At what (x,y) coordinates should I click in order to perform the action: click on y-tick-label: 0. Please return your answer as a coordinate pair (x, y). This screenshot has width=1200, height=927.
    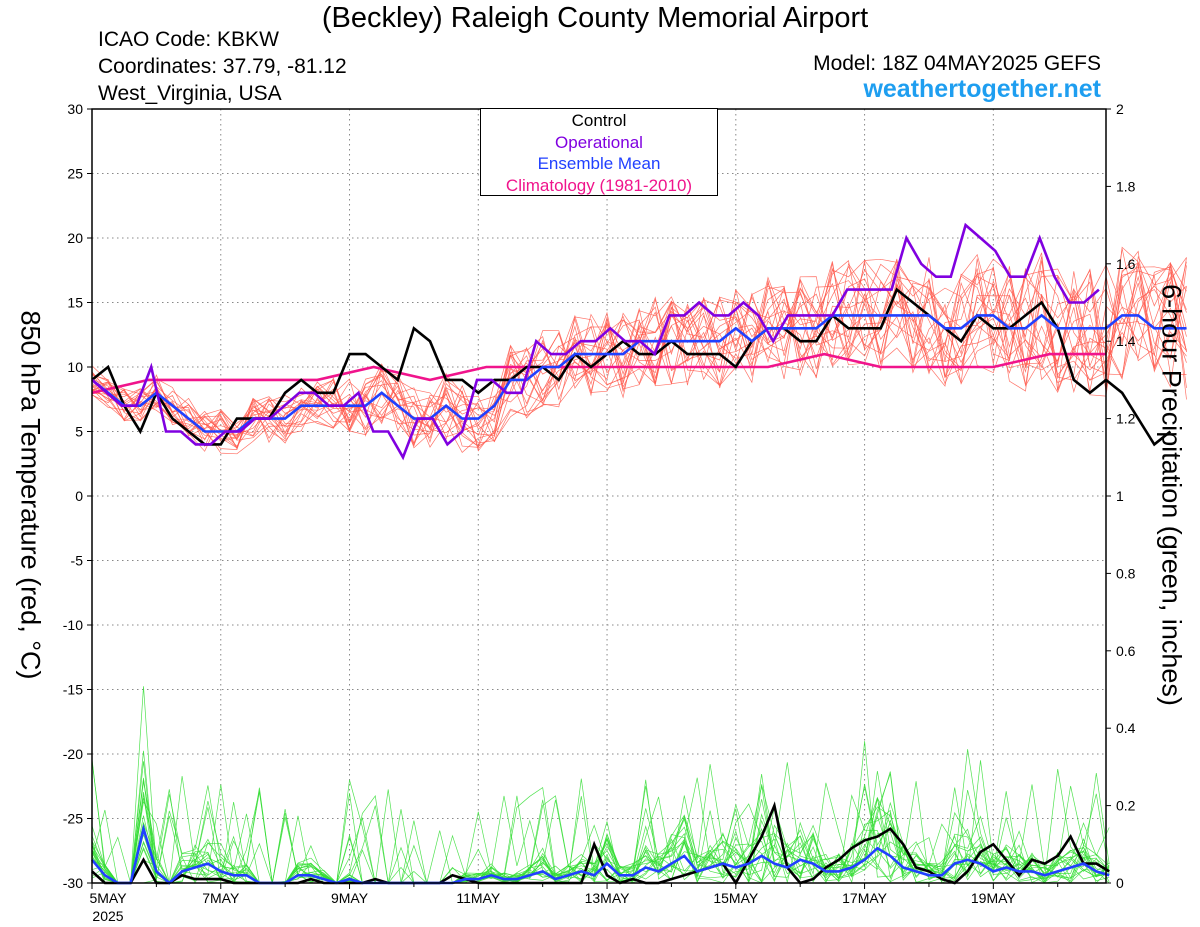
    Looking at the image, I should click on (79, 496).